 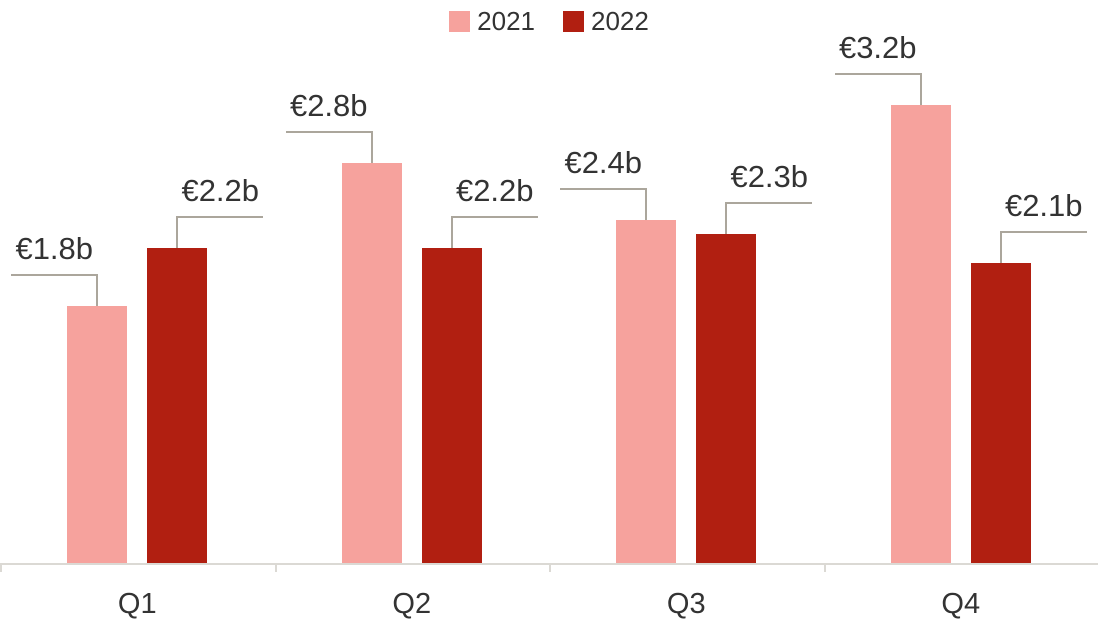 I want to click on x-axis-category-label: Q1, so click(x=137, y=604).